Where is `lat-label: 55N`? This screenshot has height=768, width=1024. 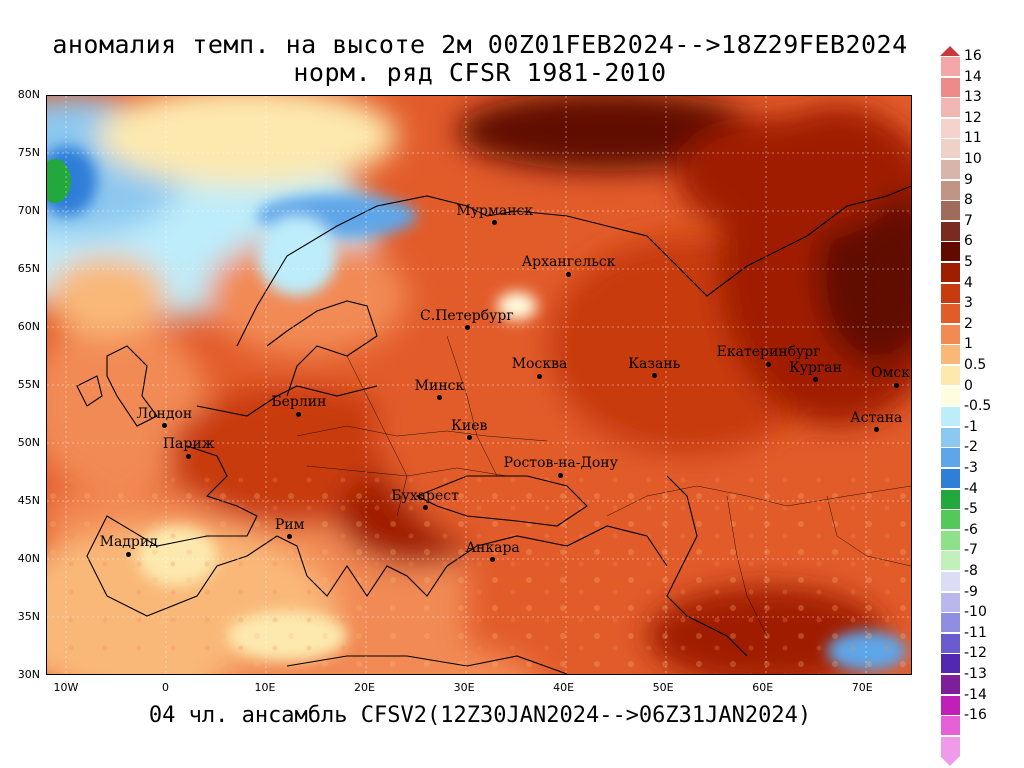 lat-label: 55N is located at coordinates (28, 384).